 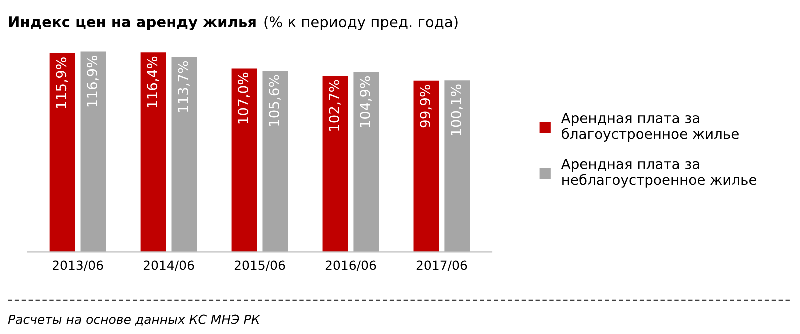 What do you see at coordinates (244, 98) in the screenshot?
I see `data-label: 107,0%` at bounding box center [244, 98].